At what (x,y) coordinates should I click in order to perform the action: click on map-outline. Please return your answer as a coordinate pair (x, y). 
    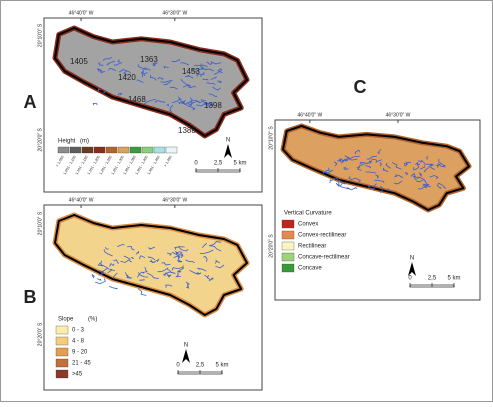
    Looking at the image, I should click on (151, 82).